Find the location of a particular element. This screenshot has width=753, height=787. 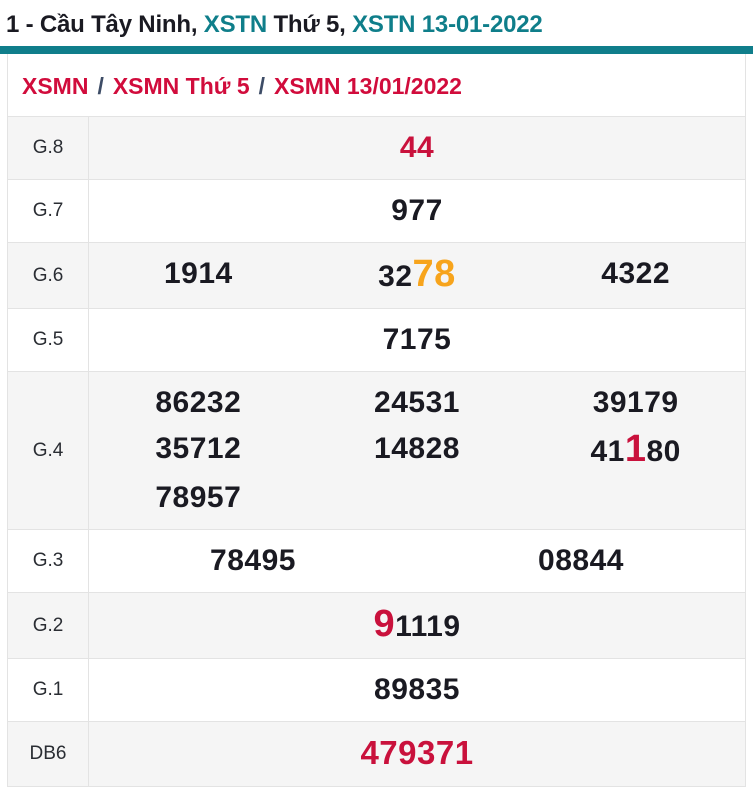

prize-number-highlight: 1 is located at coordinates (635, 449).